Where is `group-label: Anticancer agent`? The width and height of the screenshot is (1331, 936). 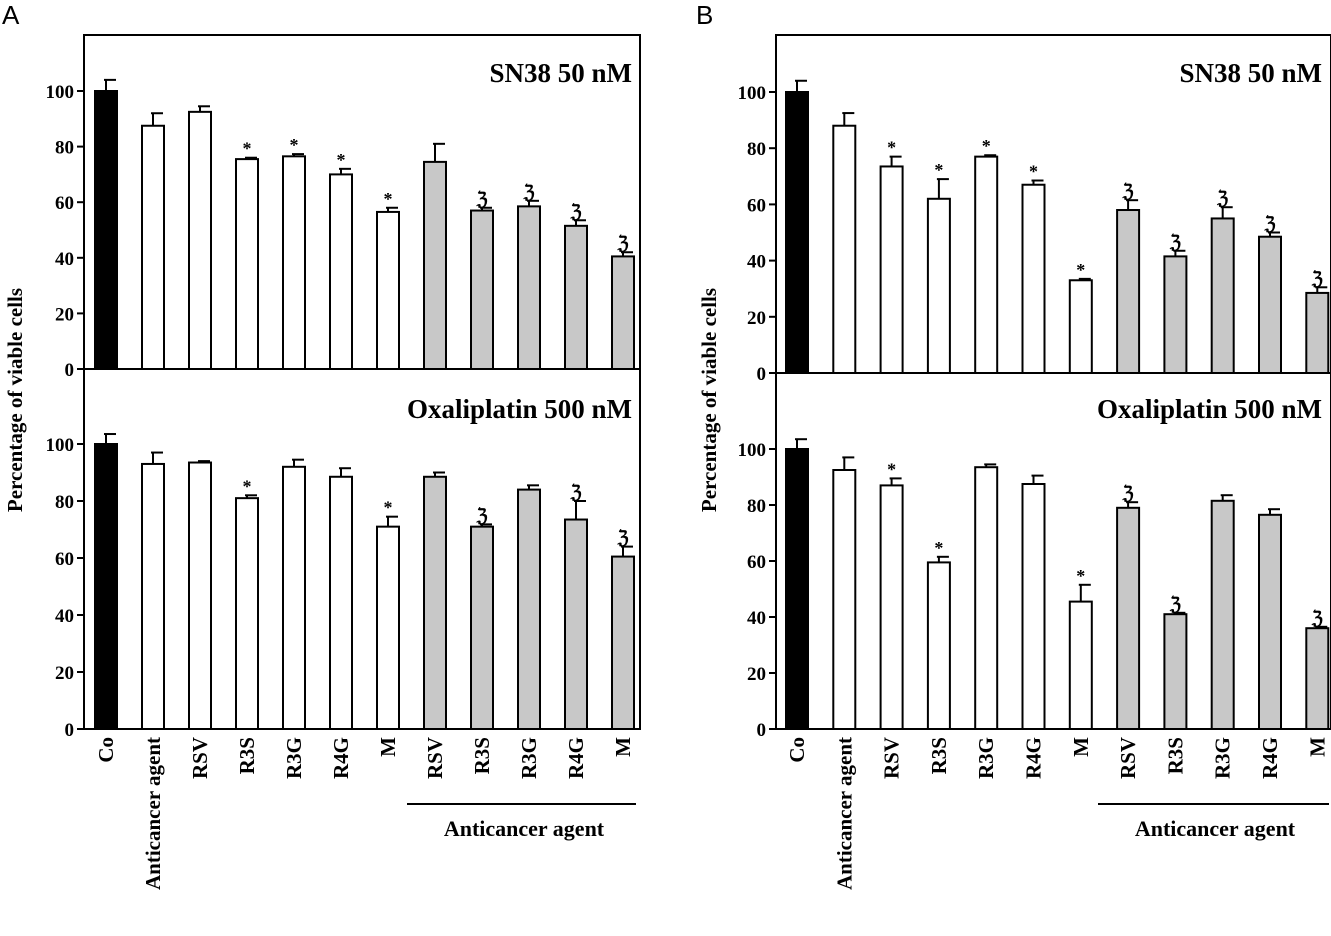
group-label: Anticancer agent is located at coordinates (1215, 828).